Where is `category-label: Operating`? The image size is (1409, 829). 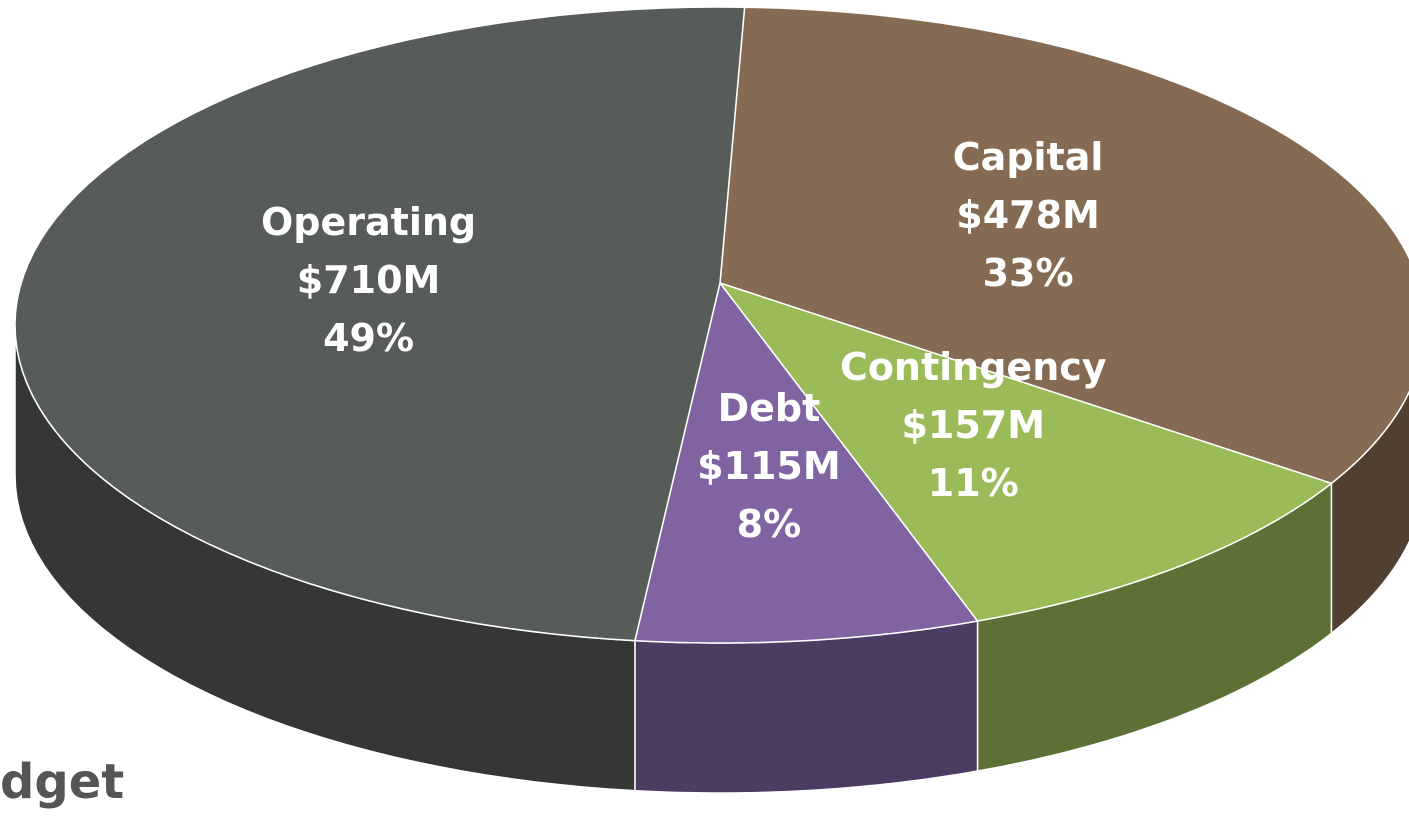
category-label: Operating is located at coordinates (368, 222).